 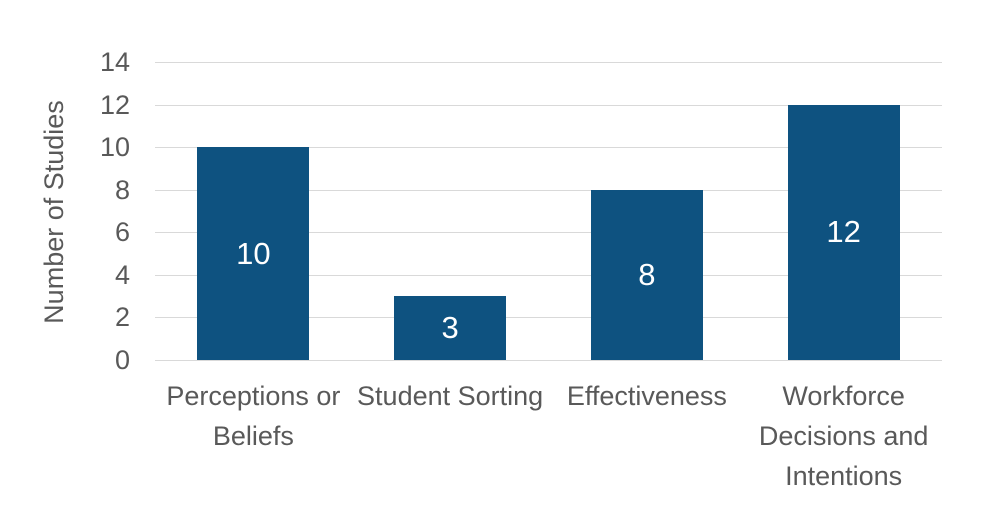 I want to click on y-tick-label: 6, so click(x=122, y=232).